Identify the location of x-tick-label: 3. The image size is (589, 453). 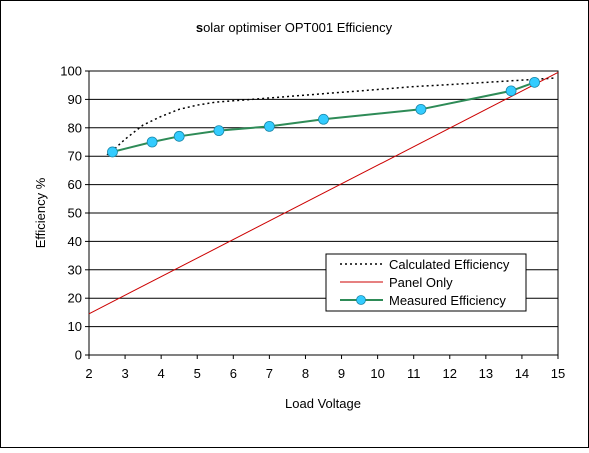
(124, 373).